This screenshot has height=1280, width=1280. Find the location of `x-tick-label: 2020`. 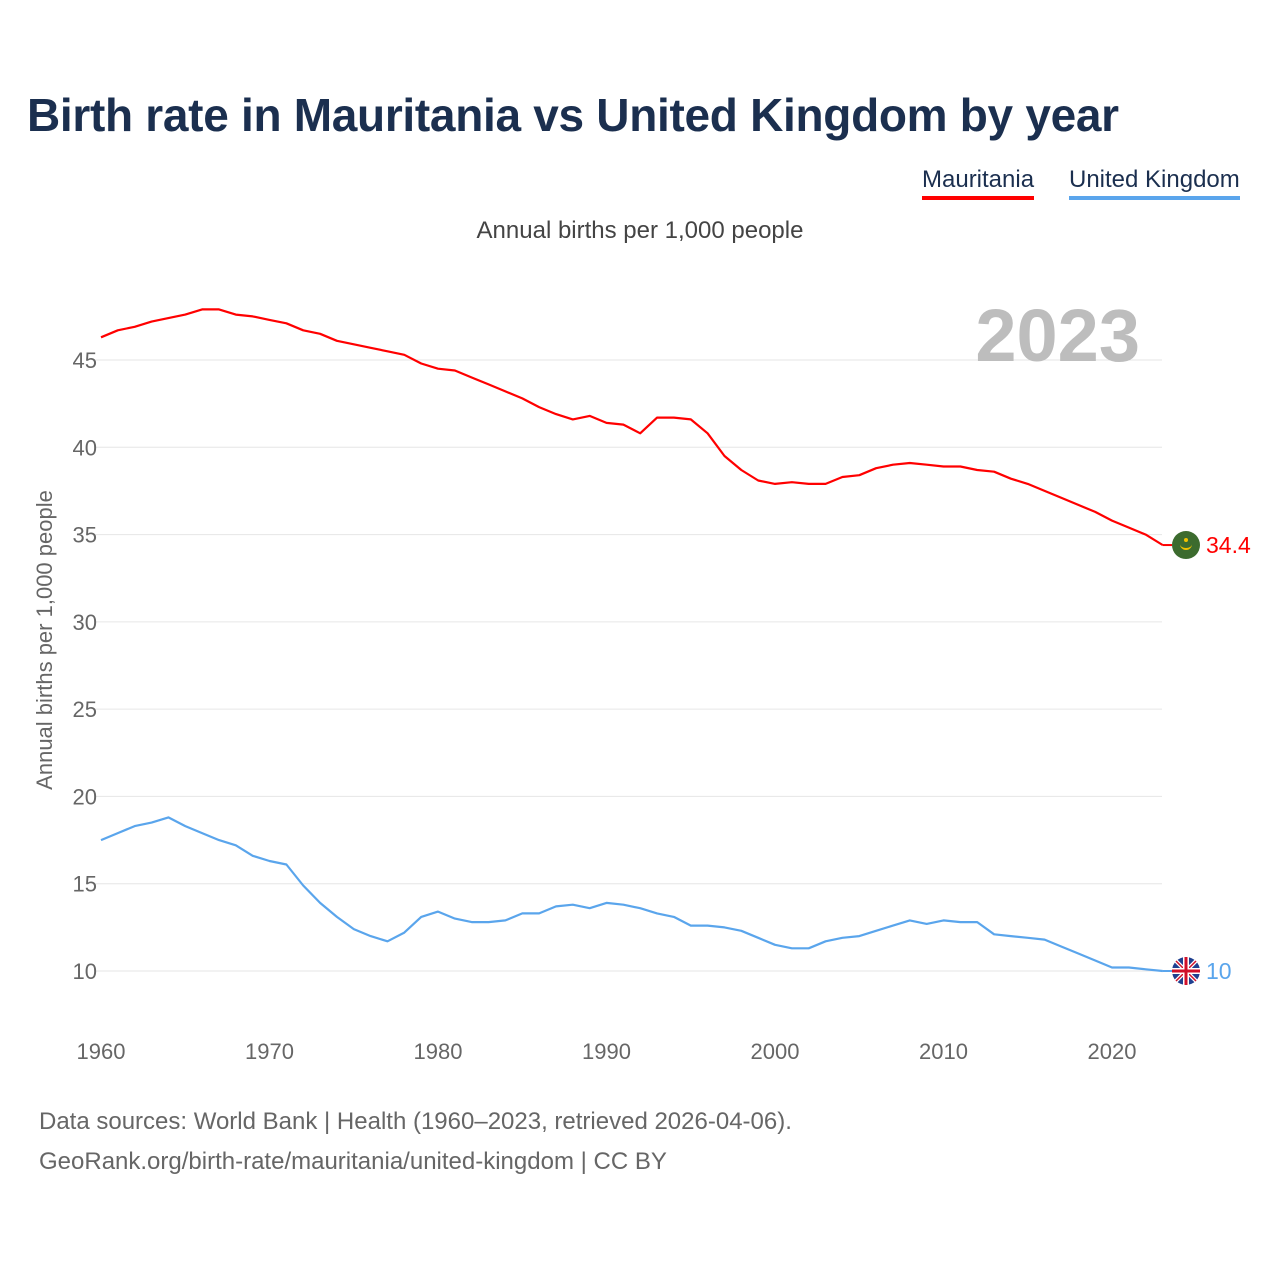

x-tick-label: 2020 is located at coordinates (1112, 1051).